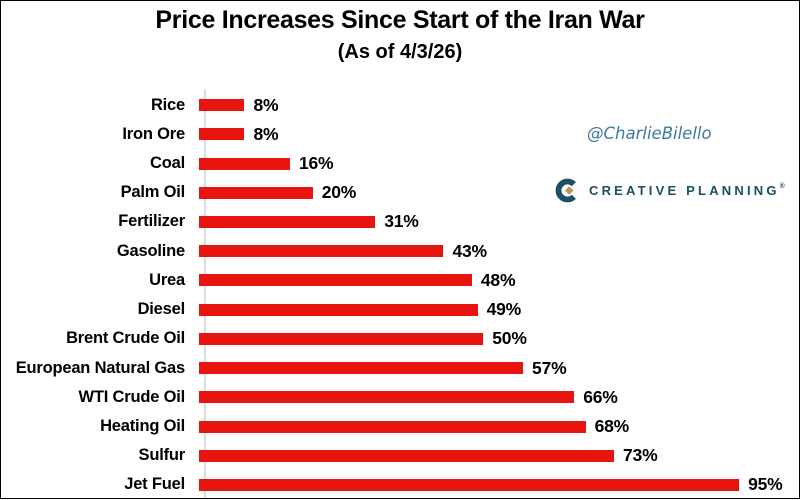 Image resolution: width=800 pixels, height=500 pixels. Describe the element at coordinates (497, 163) in the screenshot. I see `bar-track: 16%` at that location.